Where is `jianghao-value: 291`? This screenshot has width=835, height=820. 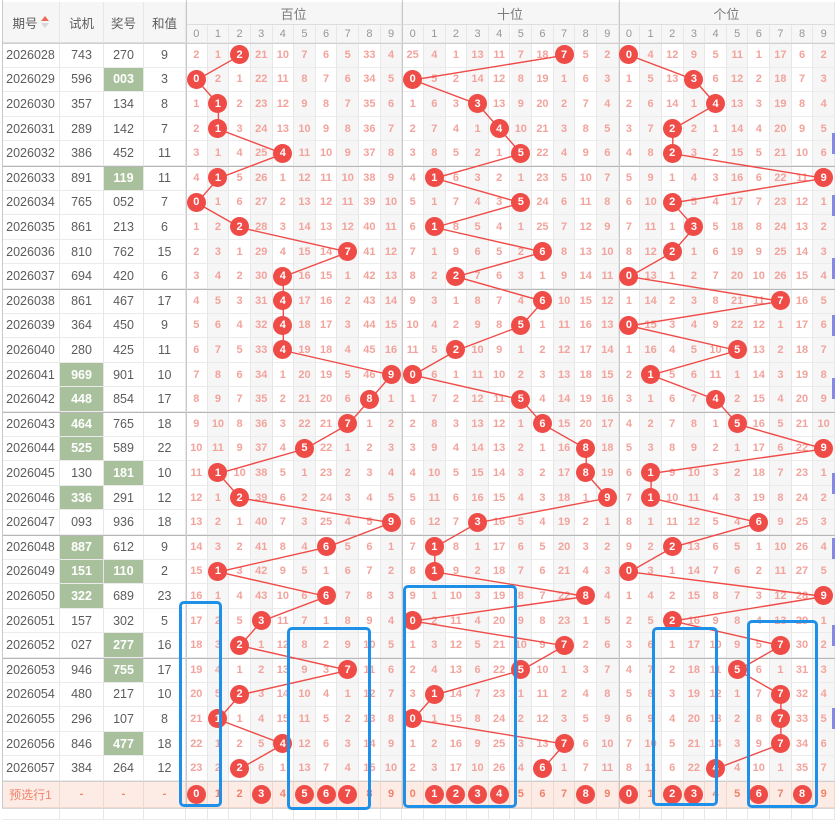
jianghao-value: 291 is located at coordinates (123, 497).